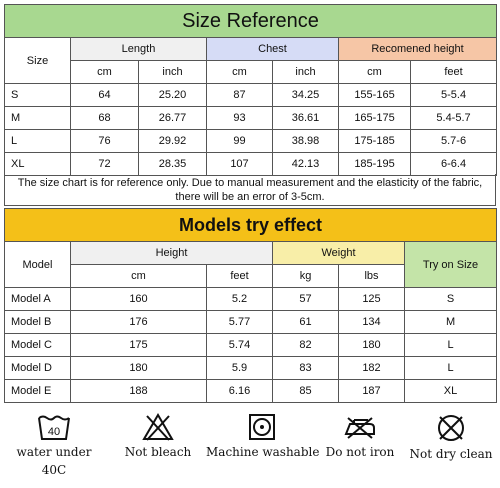  Describe the element at coordinates (263, 452) in the screenshot. I see `care-label: Machine washable` at that location.